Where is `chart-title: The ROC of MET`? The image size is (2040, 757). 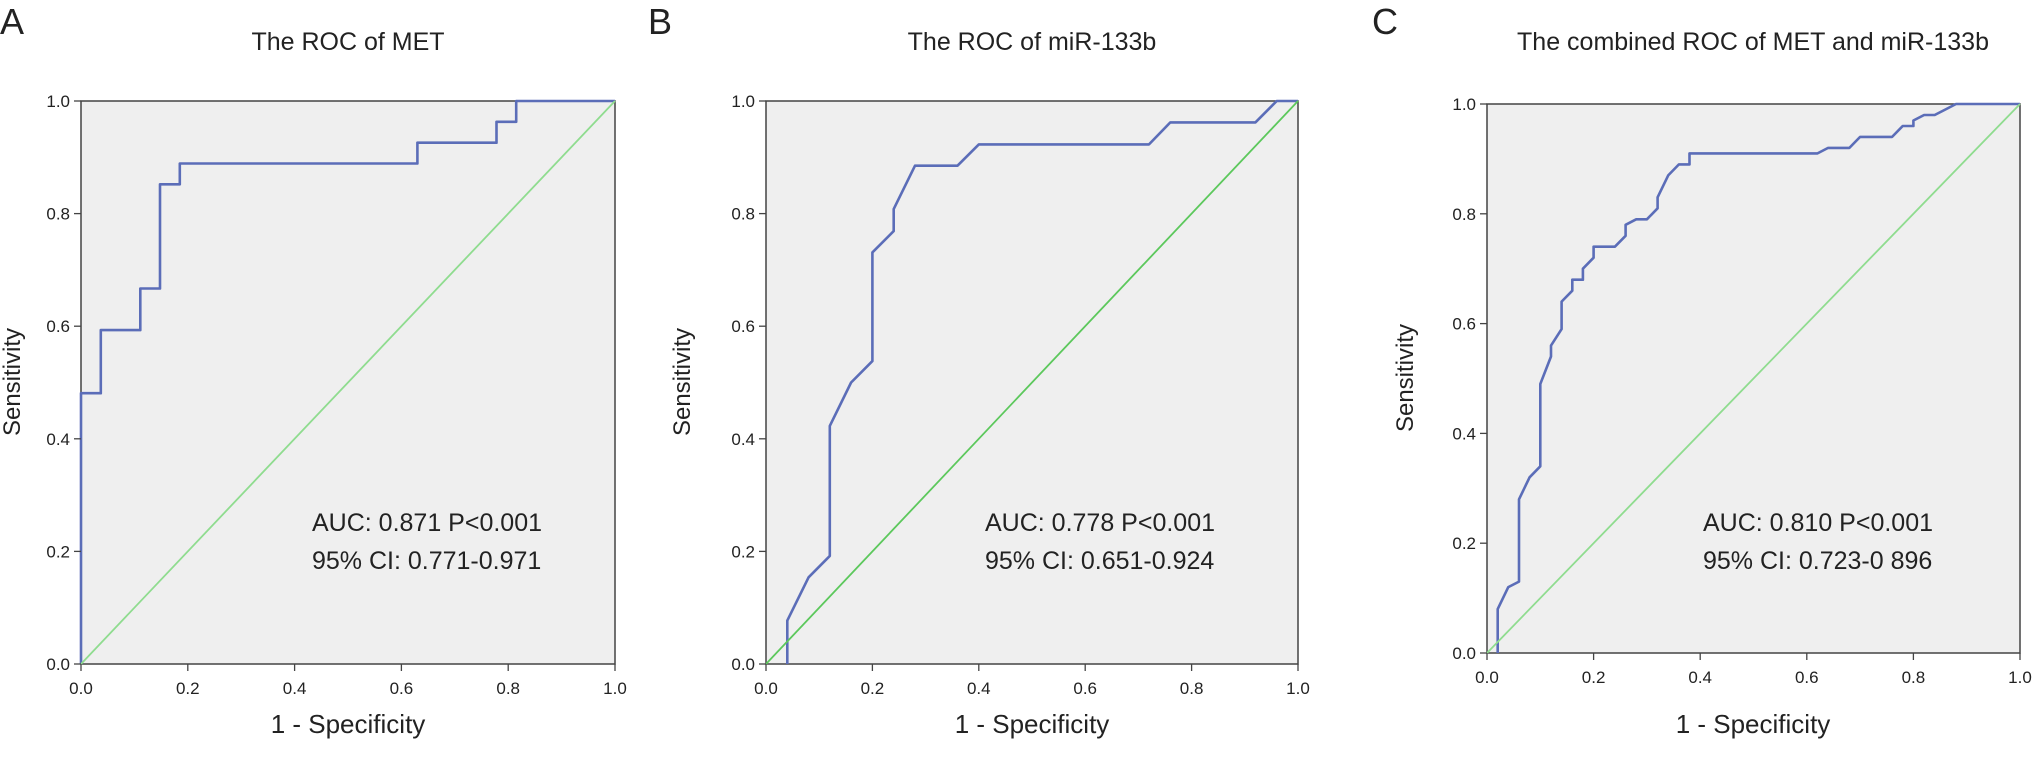 chart-title: The ROC of MET is located at coordinates (347, 42).